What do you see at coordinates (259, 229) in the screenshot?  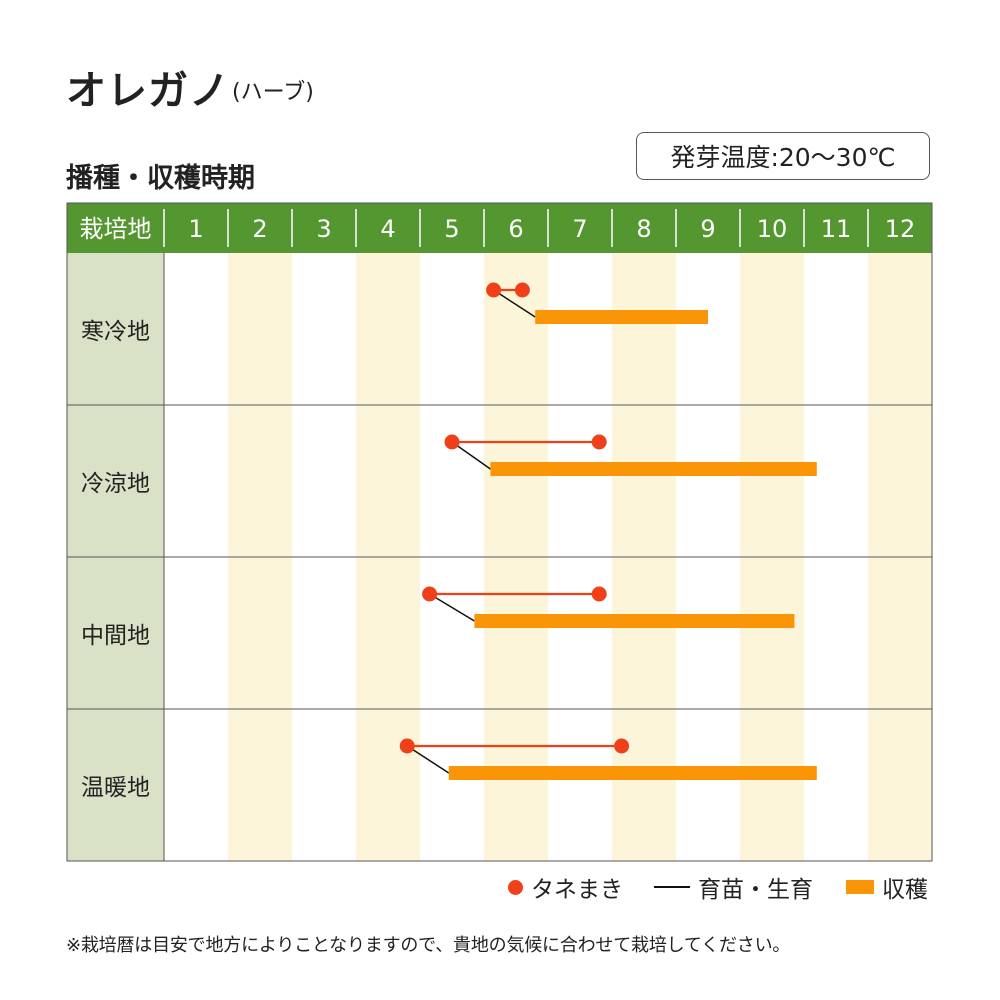 I see `month-label: 2` at bounding box center [259, 229].